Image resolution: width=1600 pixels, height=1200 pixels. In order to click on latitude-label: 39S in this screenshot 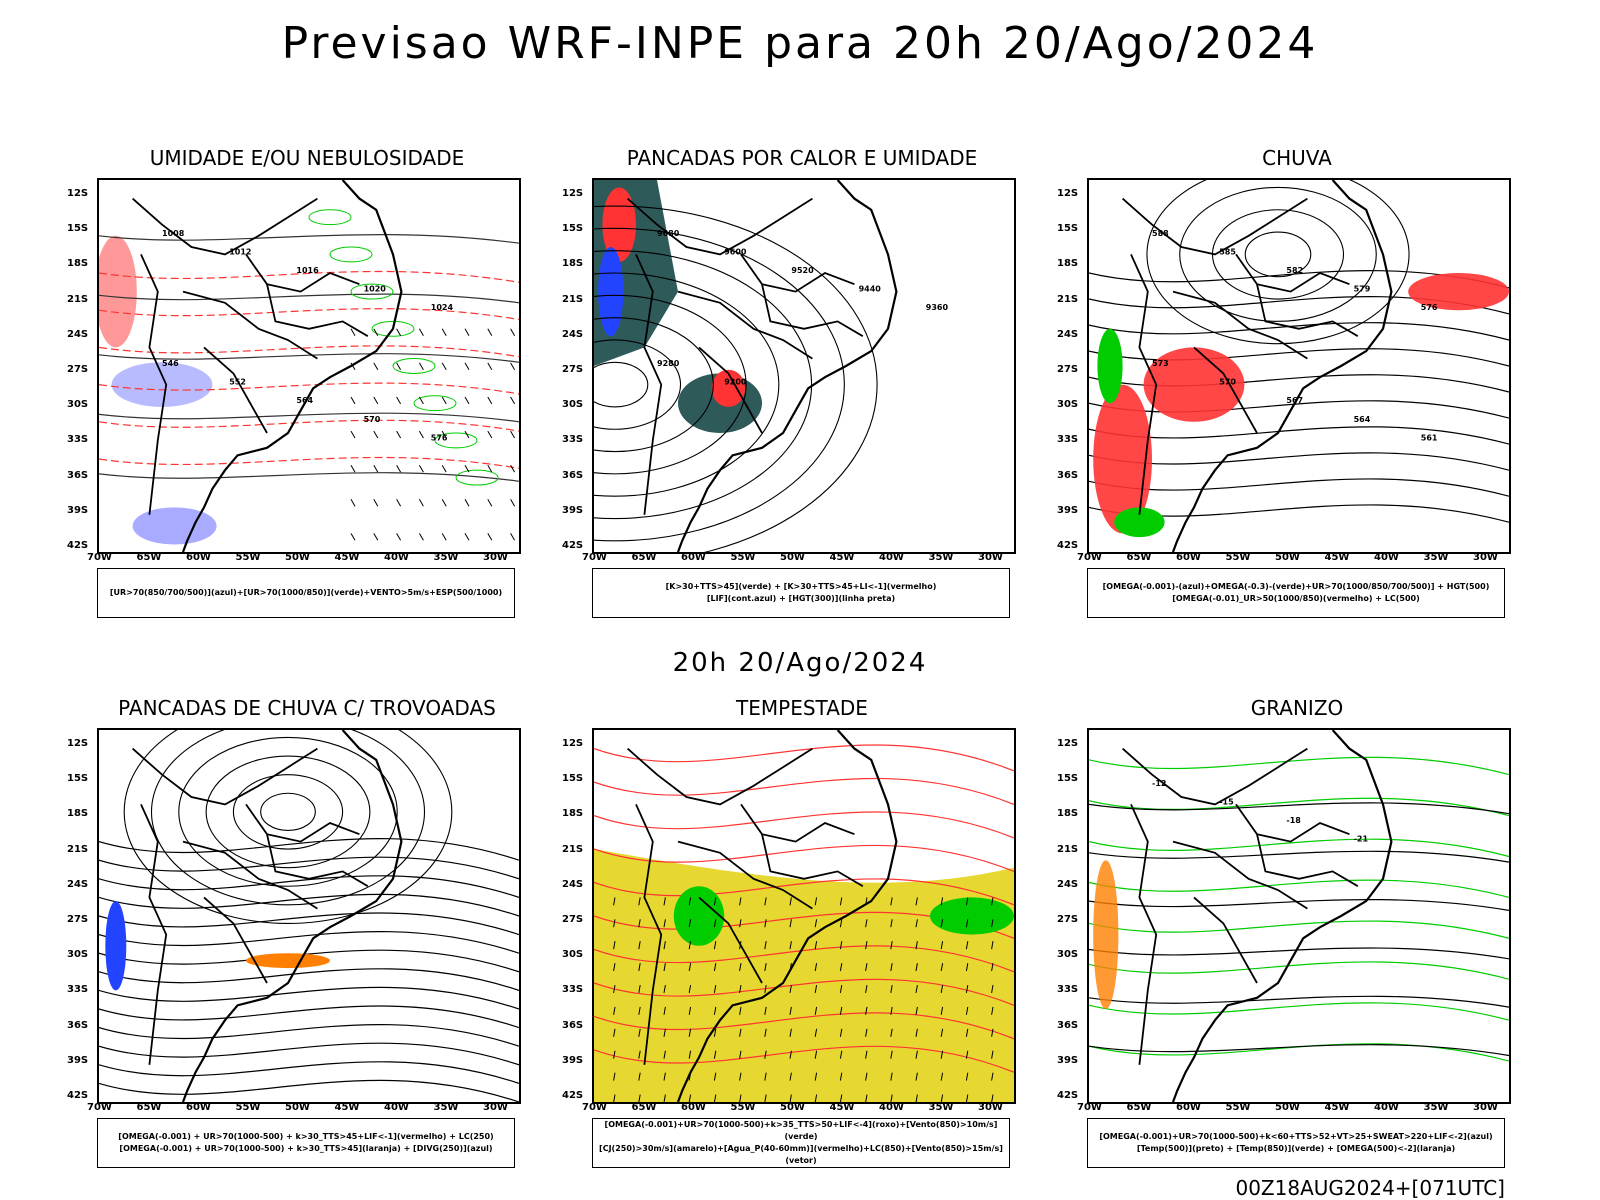, I will do `click(1068, 1060)`.